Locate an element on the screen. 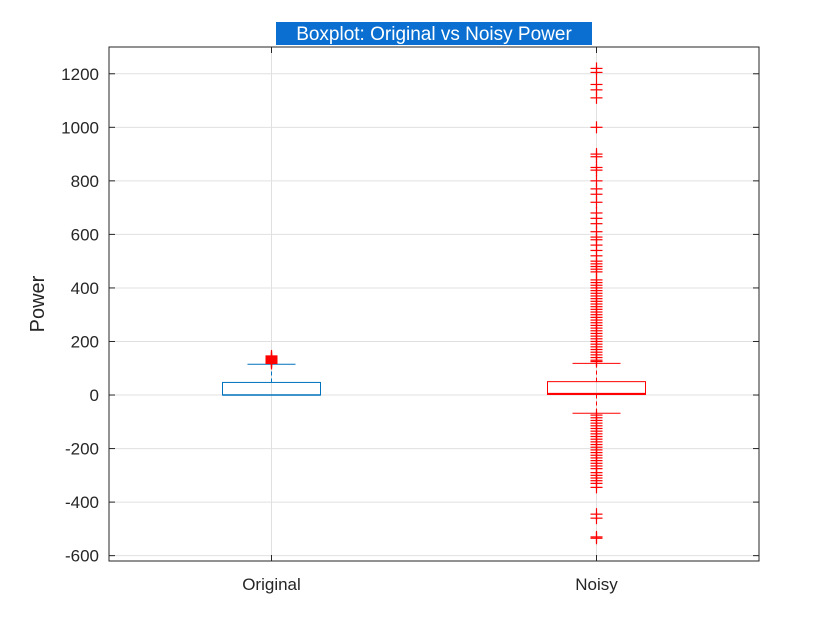  y-tick-label: -200 is located at coordinates (82, 449).